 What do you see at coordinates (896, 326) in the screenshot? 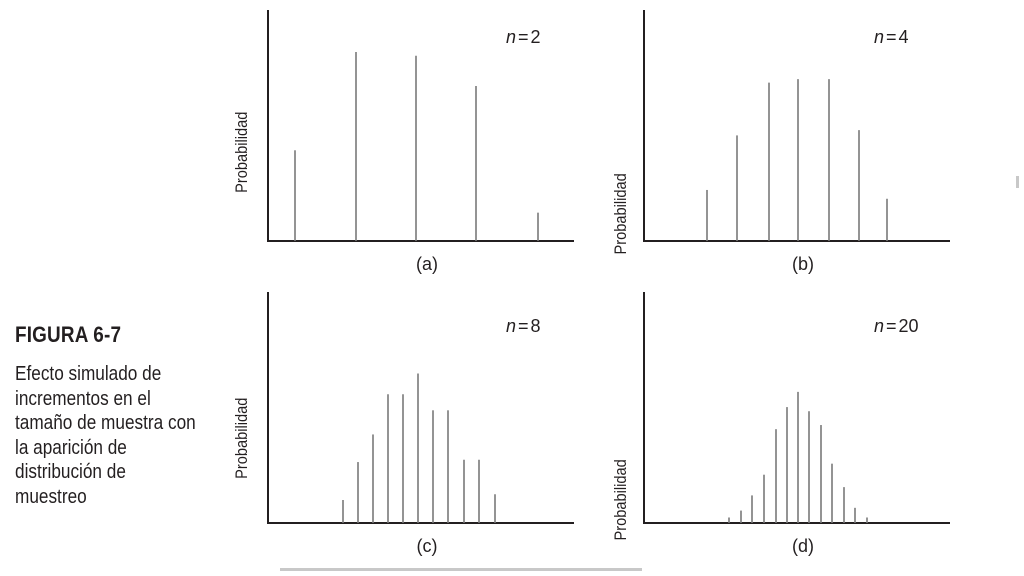
I see `sample-size-label: n = 20` at bounding box center [896, 326].